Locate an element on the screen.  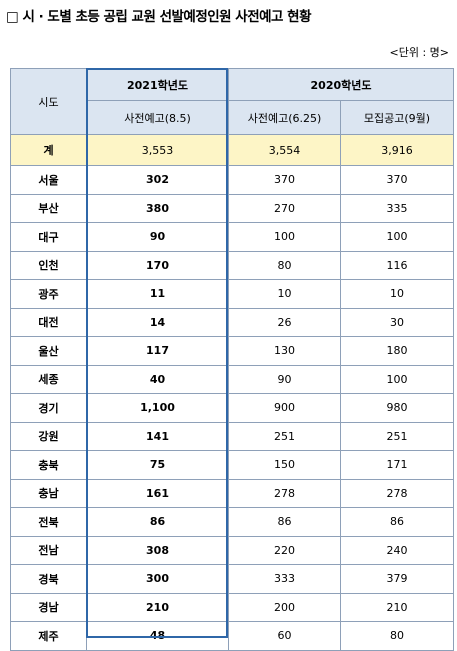
value-2020-recruit-cell: 370 is located at coordinates (397, 180).